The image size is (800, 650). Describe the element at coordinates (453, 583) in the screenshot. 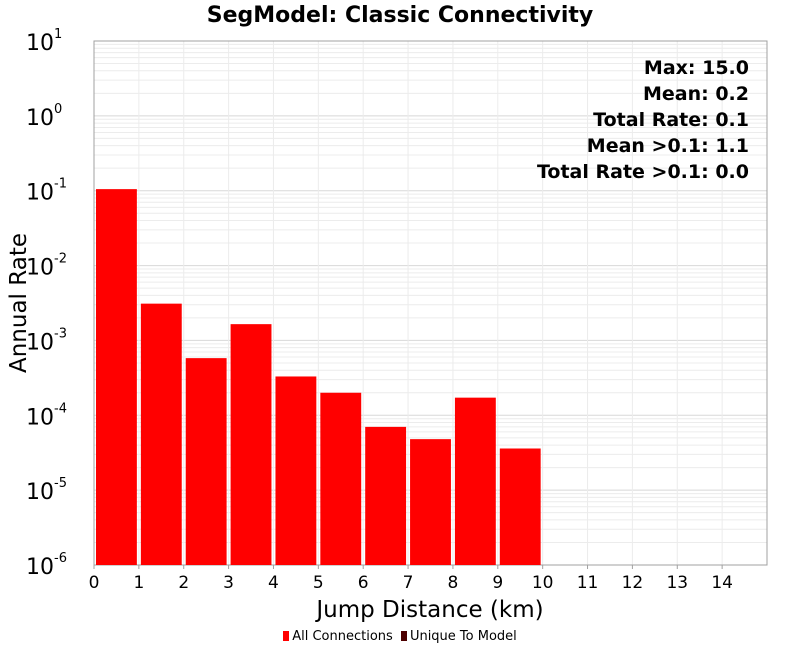

I see `x-tick-label: 8` at that location.